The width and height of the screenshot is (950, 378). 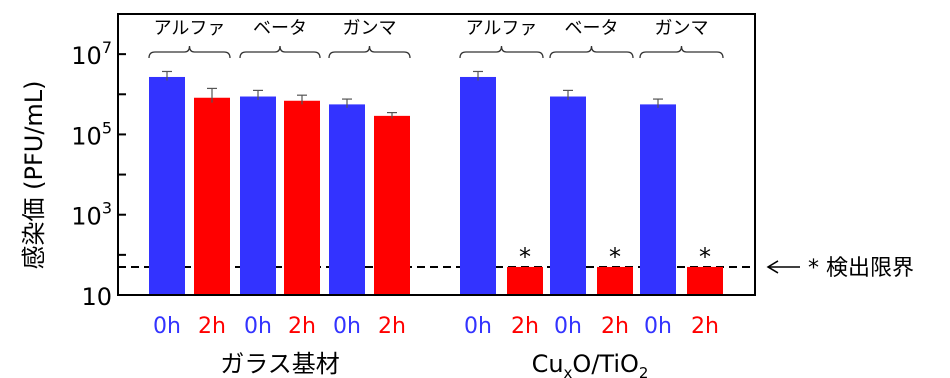 What do you see at coordinates (280, 364) in the screenshot?
I see `group-label: ガラス基材` at bounding box center [280, 364].